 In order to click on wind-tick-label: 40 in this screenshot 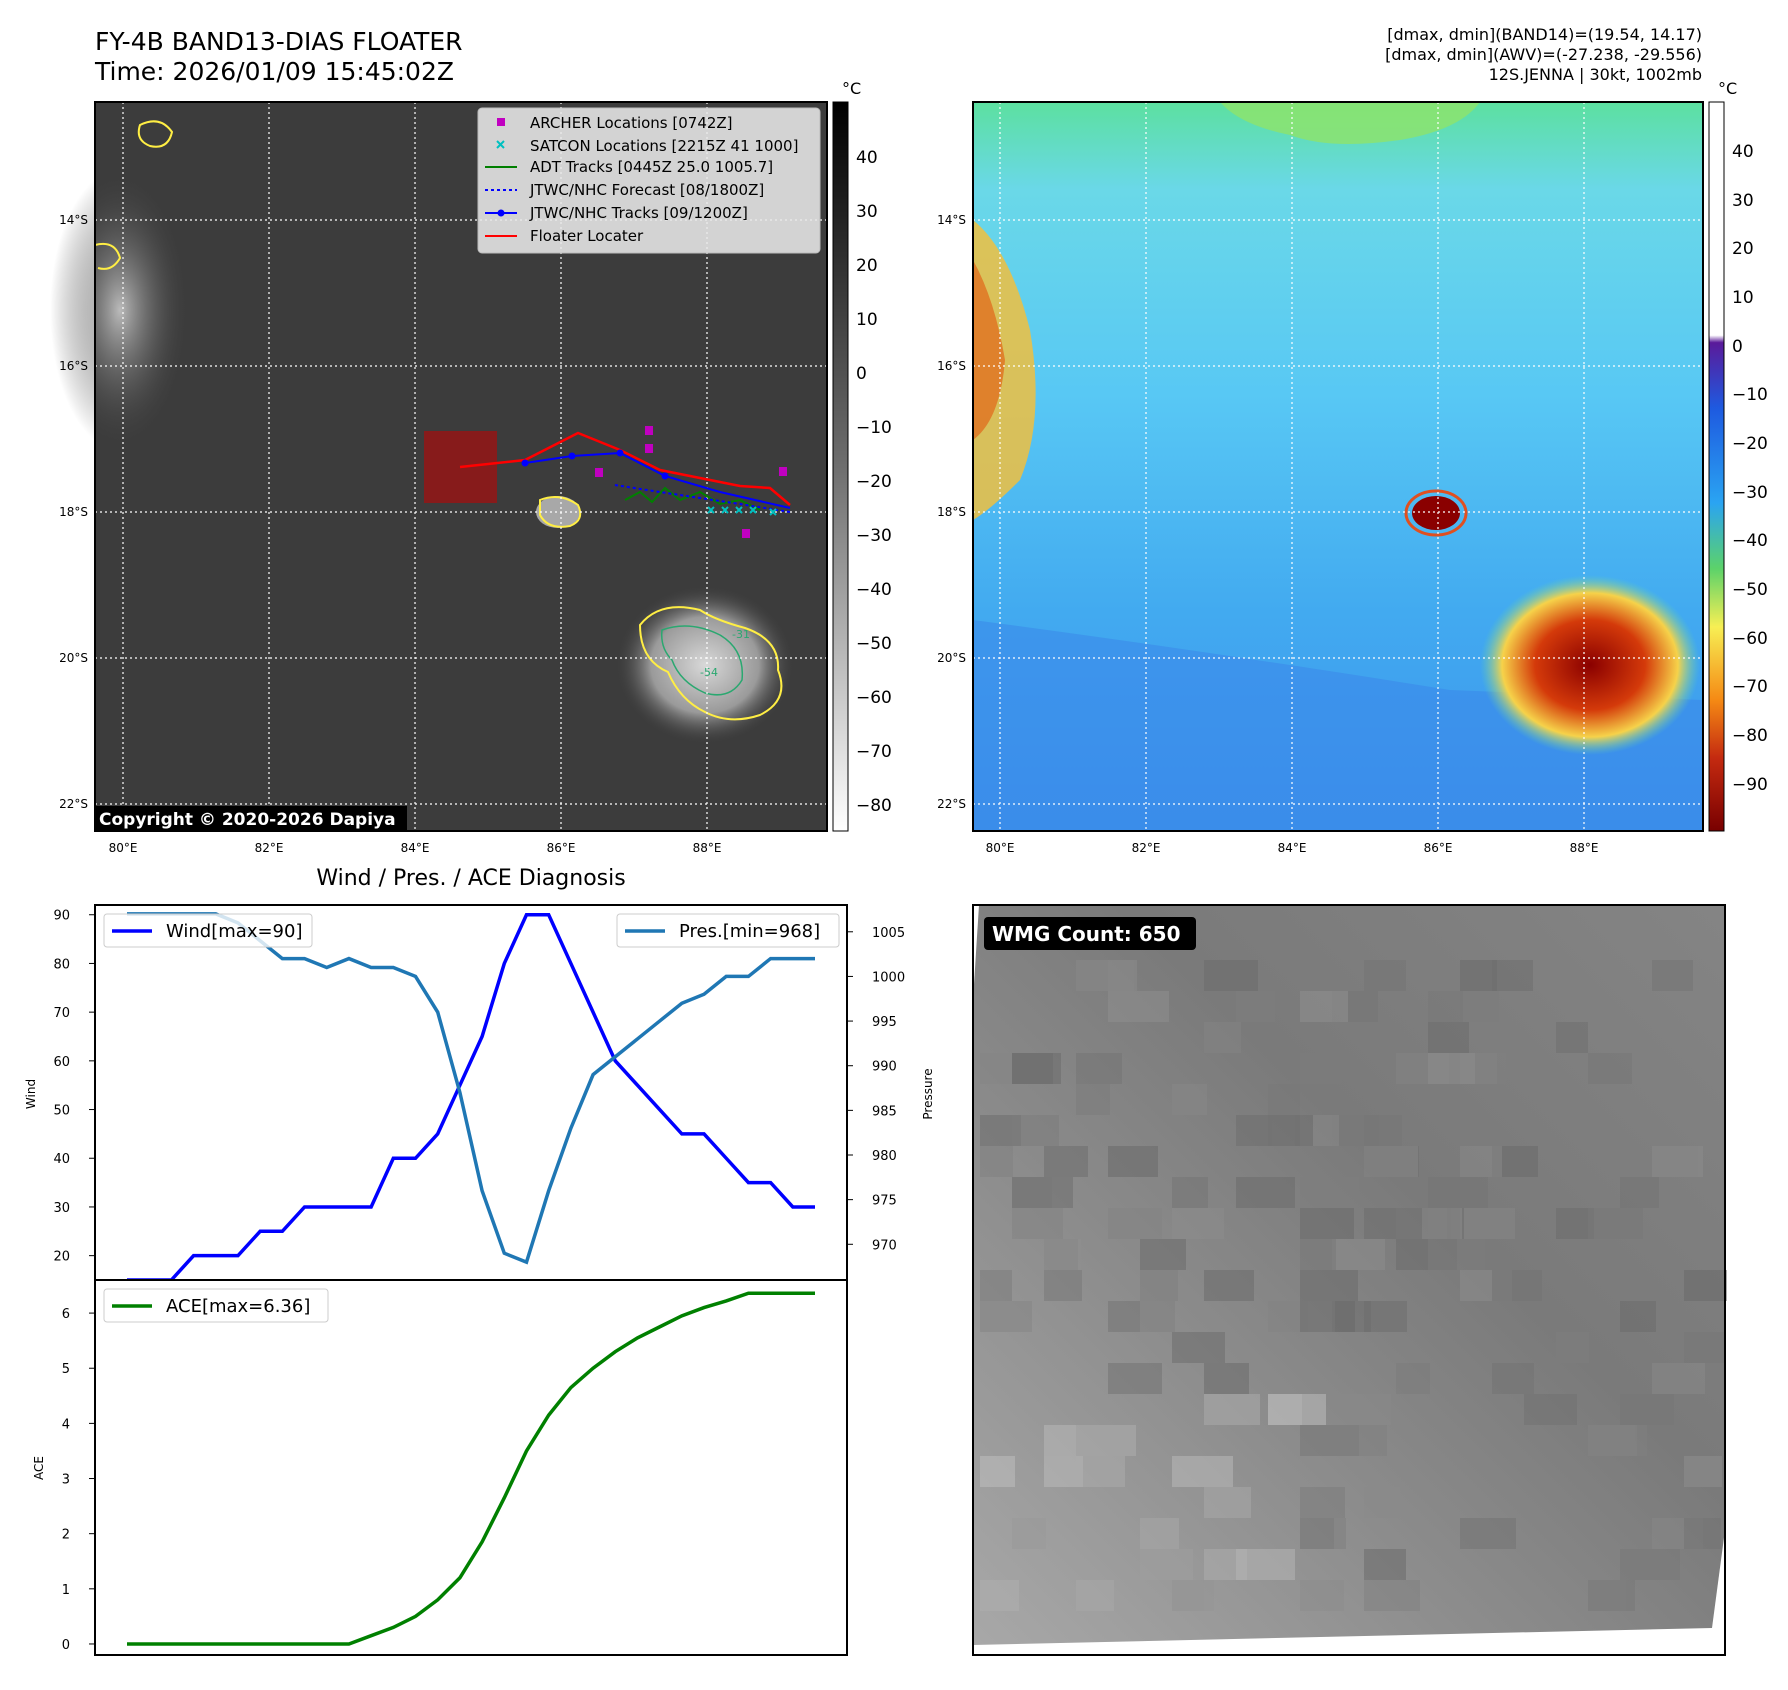, I will do `click(61, 1159)`.